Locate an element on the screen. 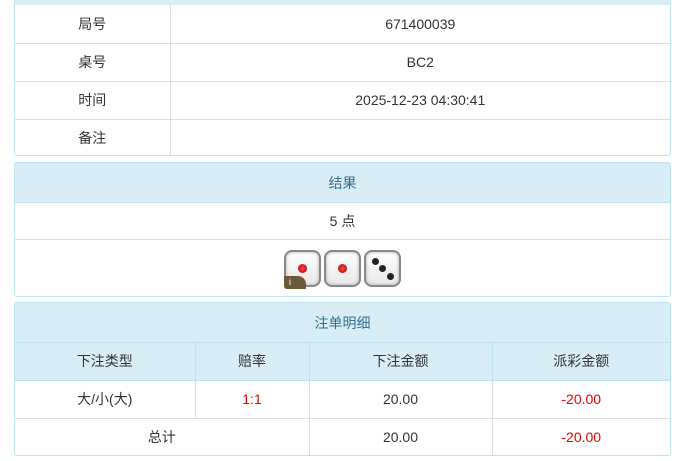 Image resolution: width=679 pixels, height=461 pixels. col-odds: 赔率 is located at coordinates (252, 362).